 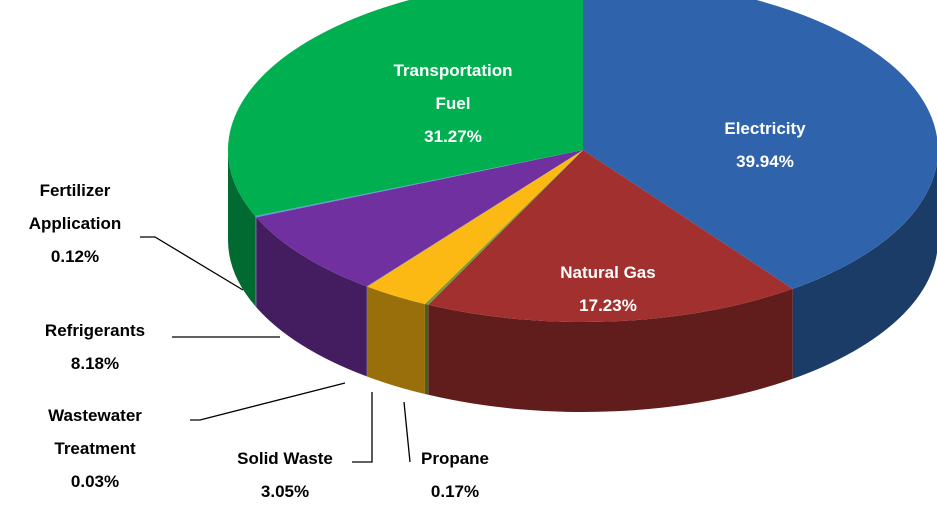 What do you see at coordinates (285, 475) in the screenshot?
I see `slice-label: Solid Waste 3.05%` at bounding box center [285, 475].